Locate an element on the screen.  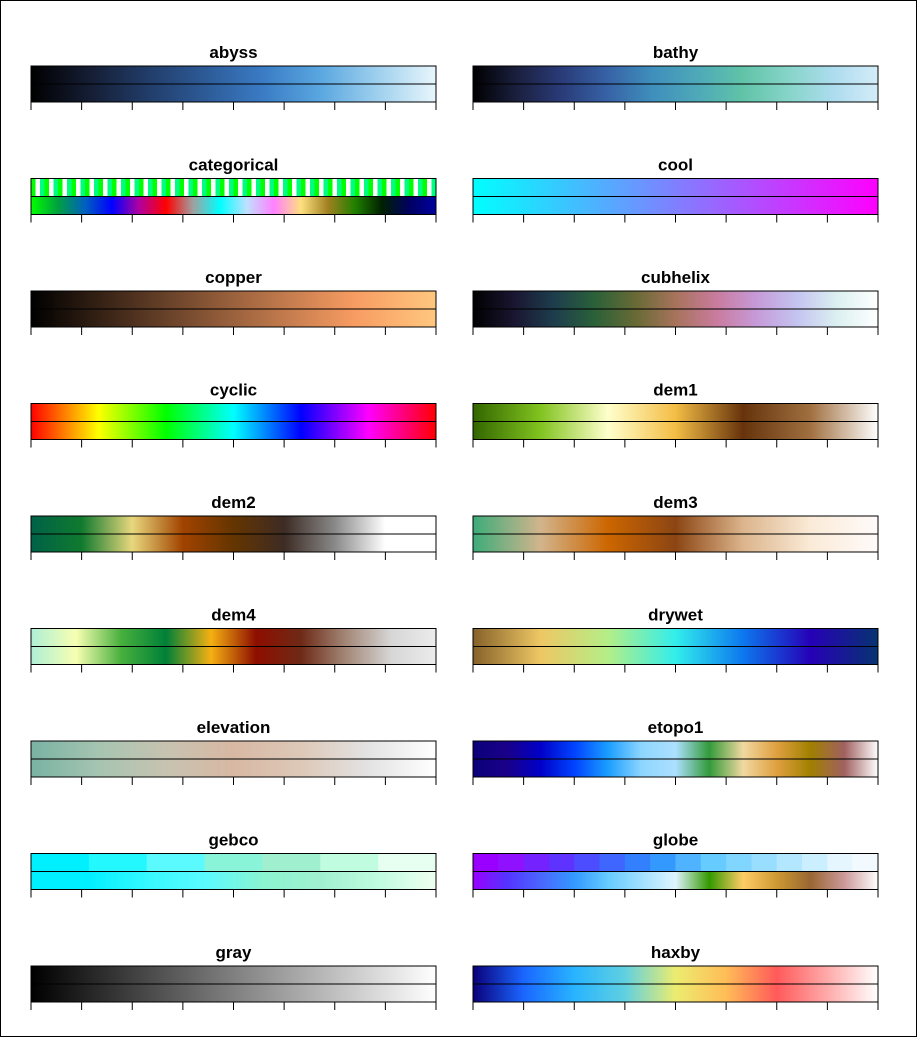
colormap-dem2: dem2 is located at coordinates (233, 526).